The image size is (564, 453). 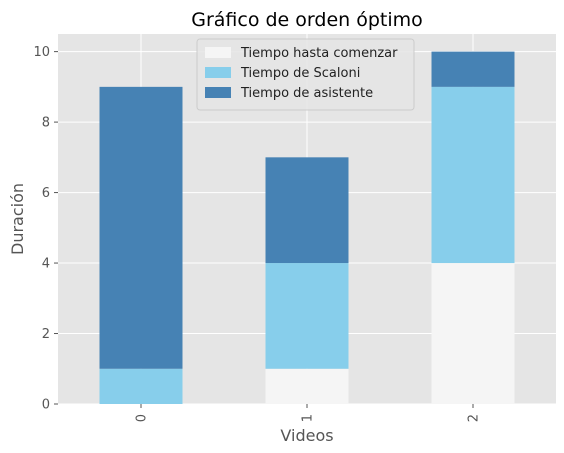 I want to click on x-axis-ticks: 0 1 2, so click(x=308, y=413).